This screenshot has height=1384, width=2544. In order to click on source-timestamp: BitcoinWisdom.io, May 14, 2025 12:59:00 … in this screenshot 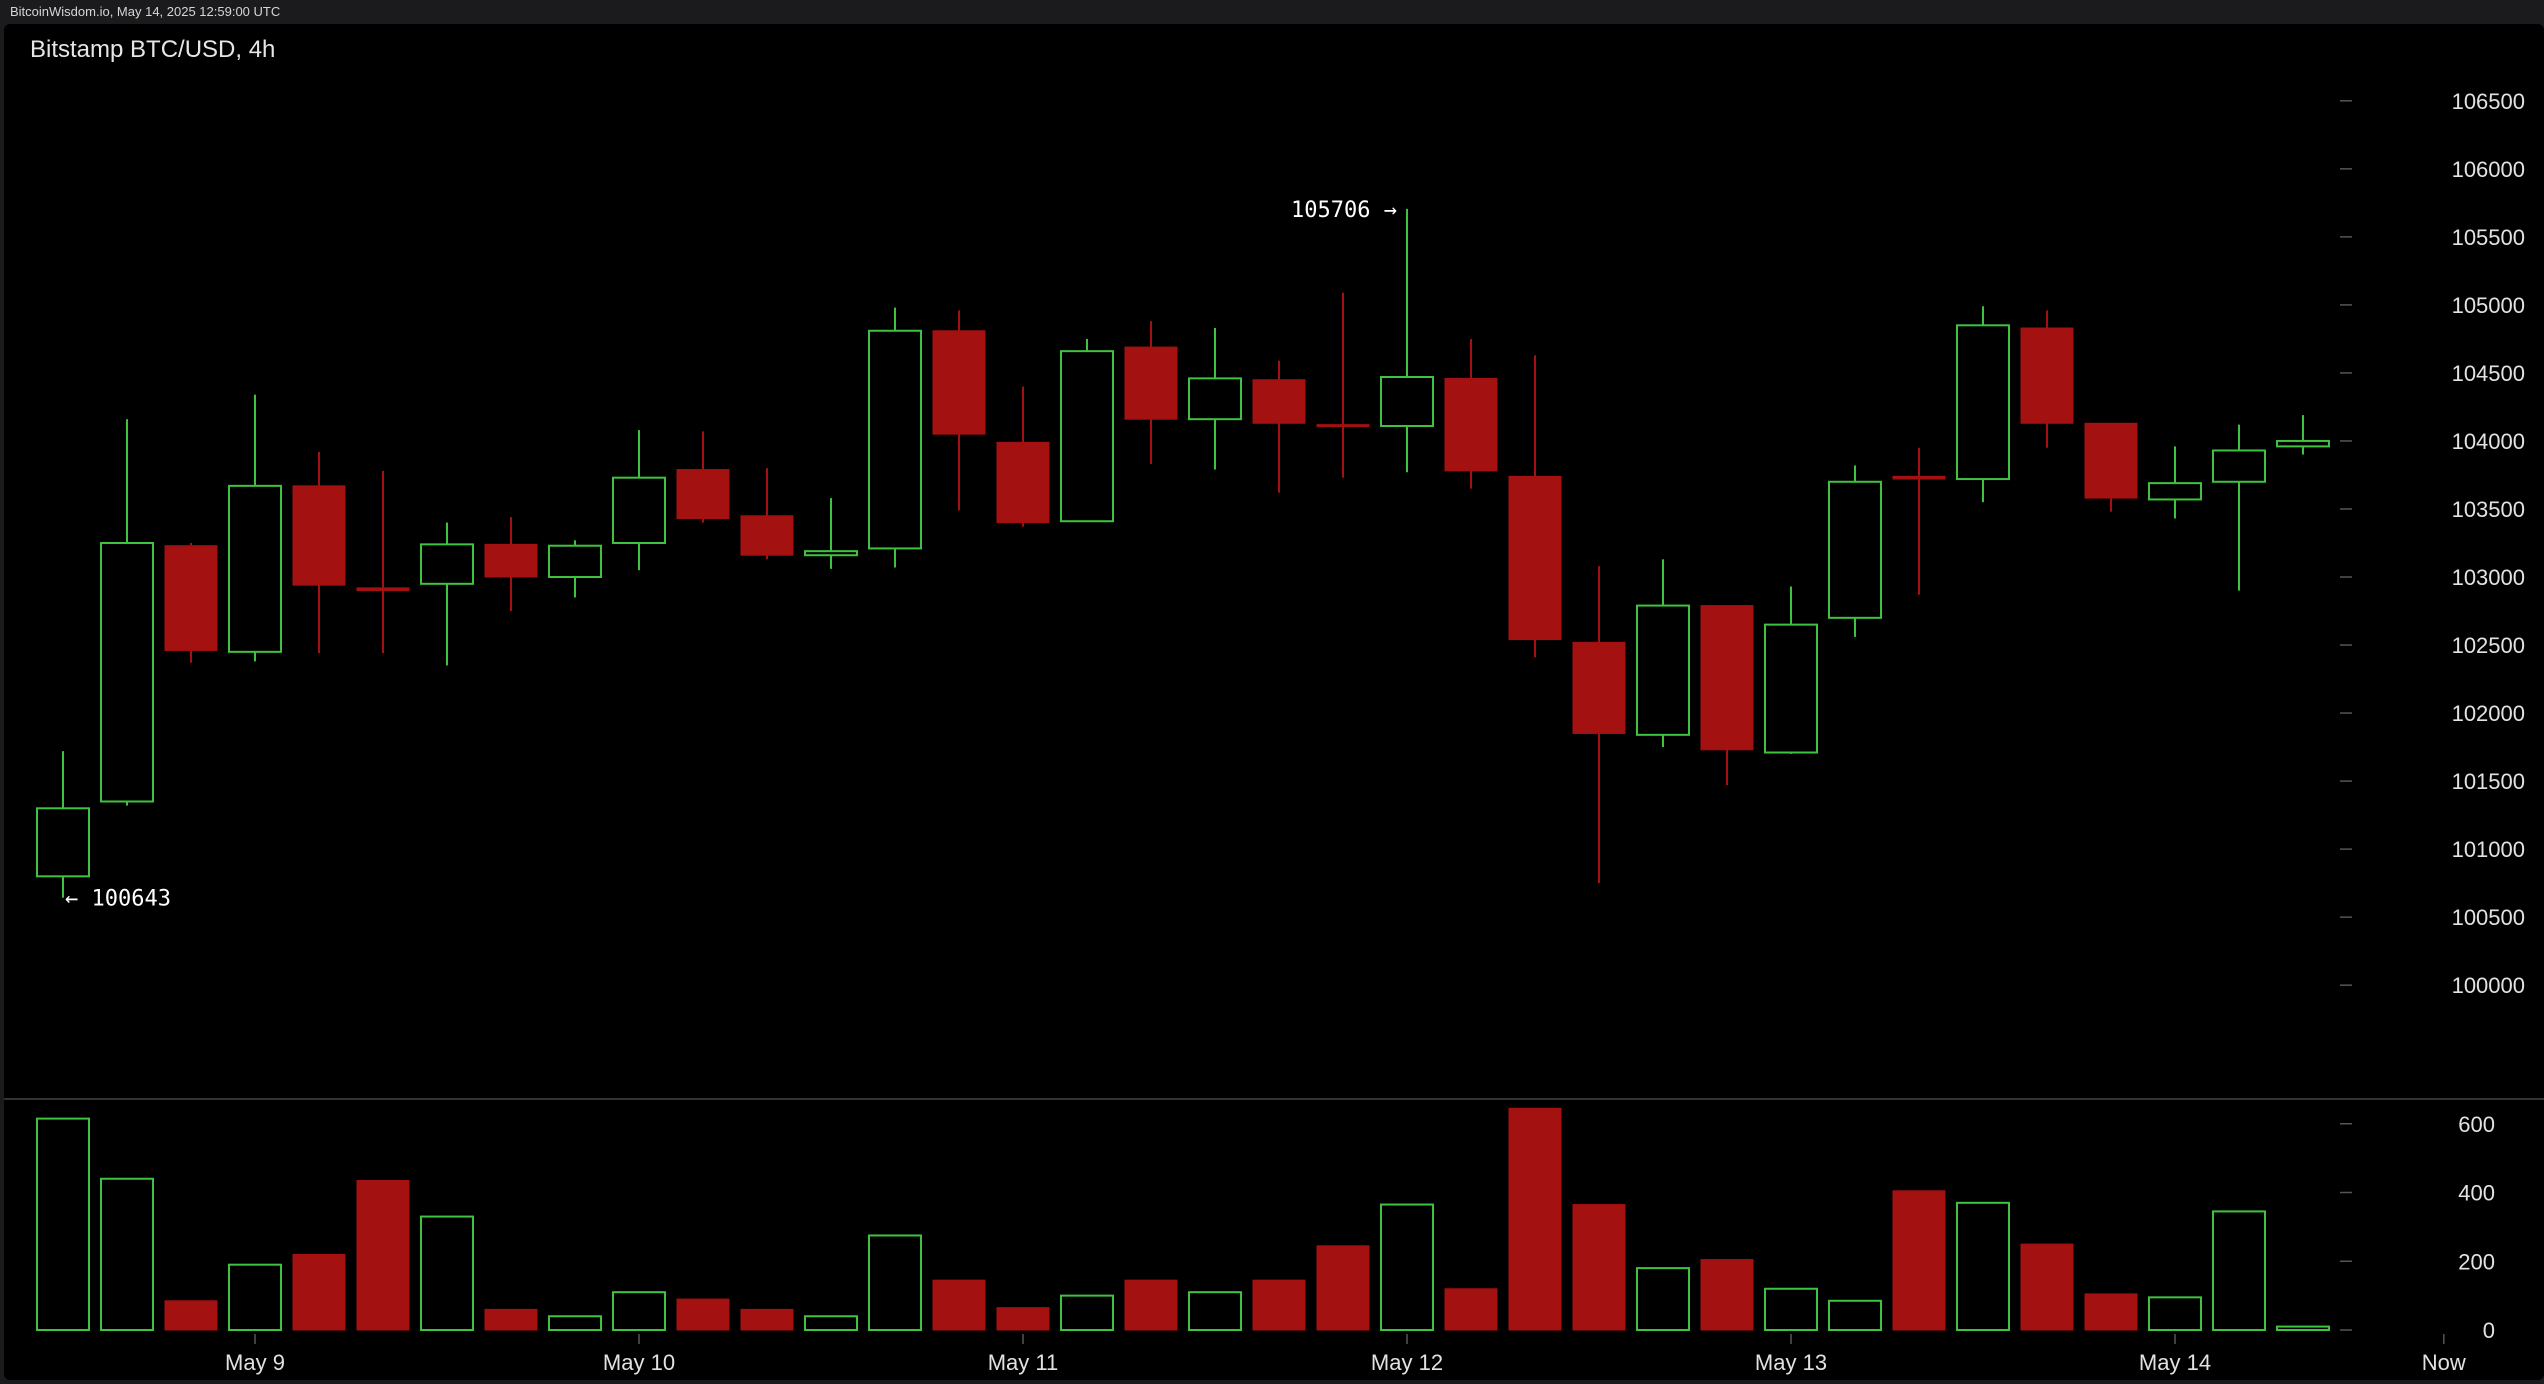, I will do `click(145, 11)`.